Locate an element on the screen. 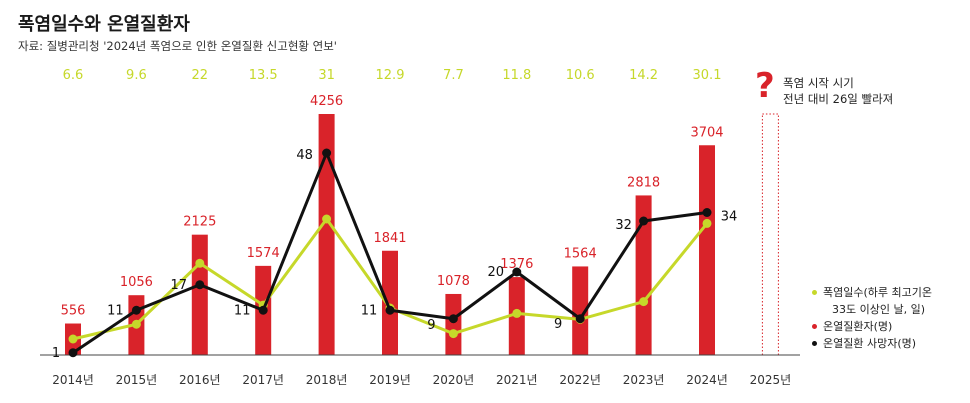 This screenshot has width=970, height=403. deaths-value-label: 32 is located at coordinates (623, 225).